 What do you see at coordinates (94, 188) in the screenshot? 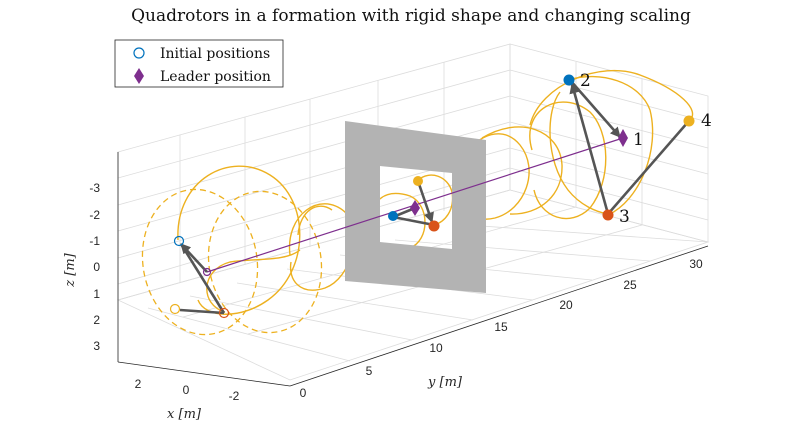
I see `z-tick: -3` at bounding box center [94, 188].